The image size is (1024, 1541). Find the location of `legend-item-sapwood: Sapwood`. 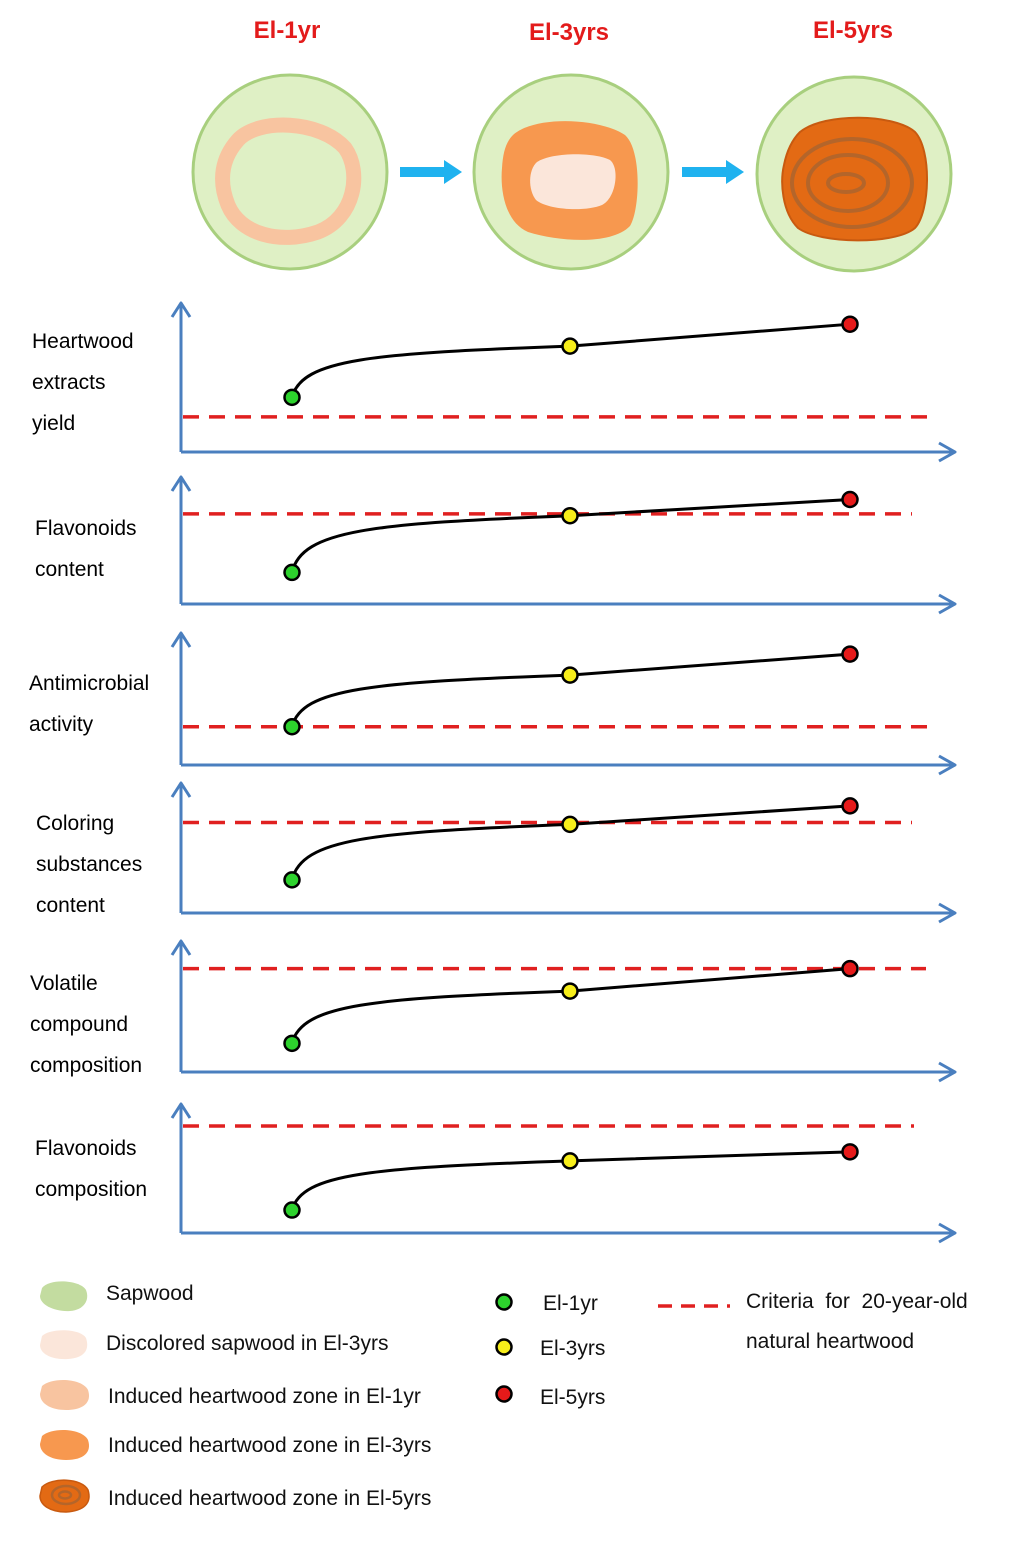

legend-item-sapwood: Sapwood is located at coordinates (117, 1296).